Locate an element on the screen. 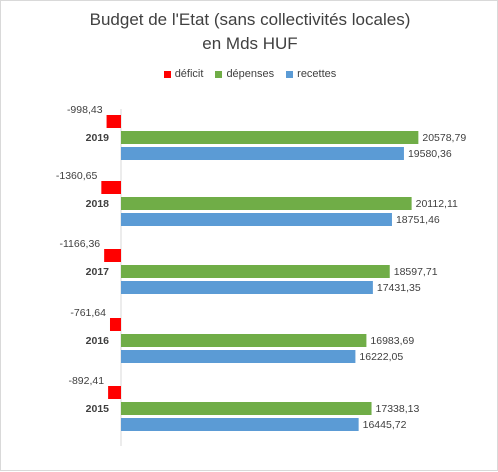  category-label-2018: 2018 is located at coordinates (98, 204).